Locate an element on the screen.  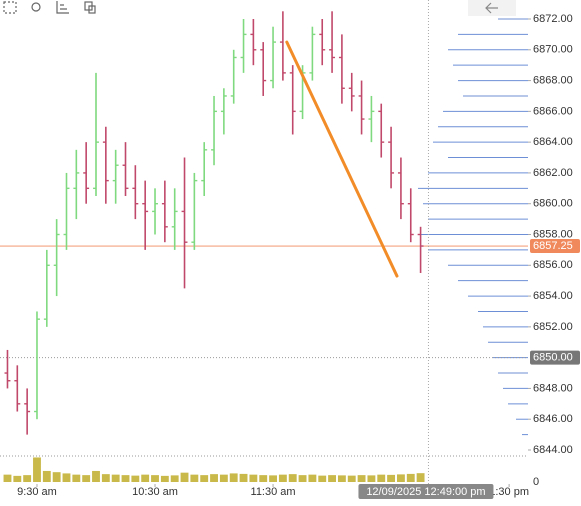
y-tick-label: 6864.00 is located at coordinates (553, 142).